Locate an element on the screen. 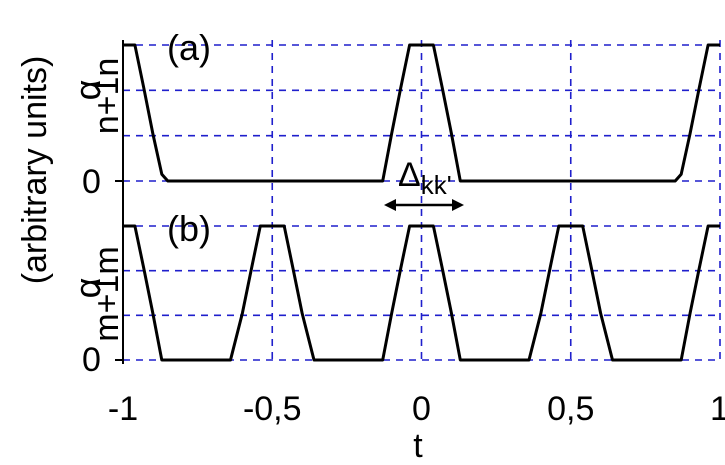 The width and height of the screenshot is (725, 465). subscript-a: n+1n is located at coordinates (107, 96).